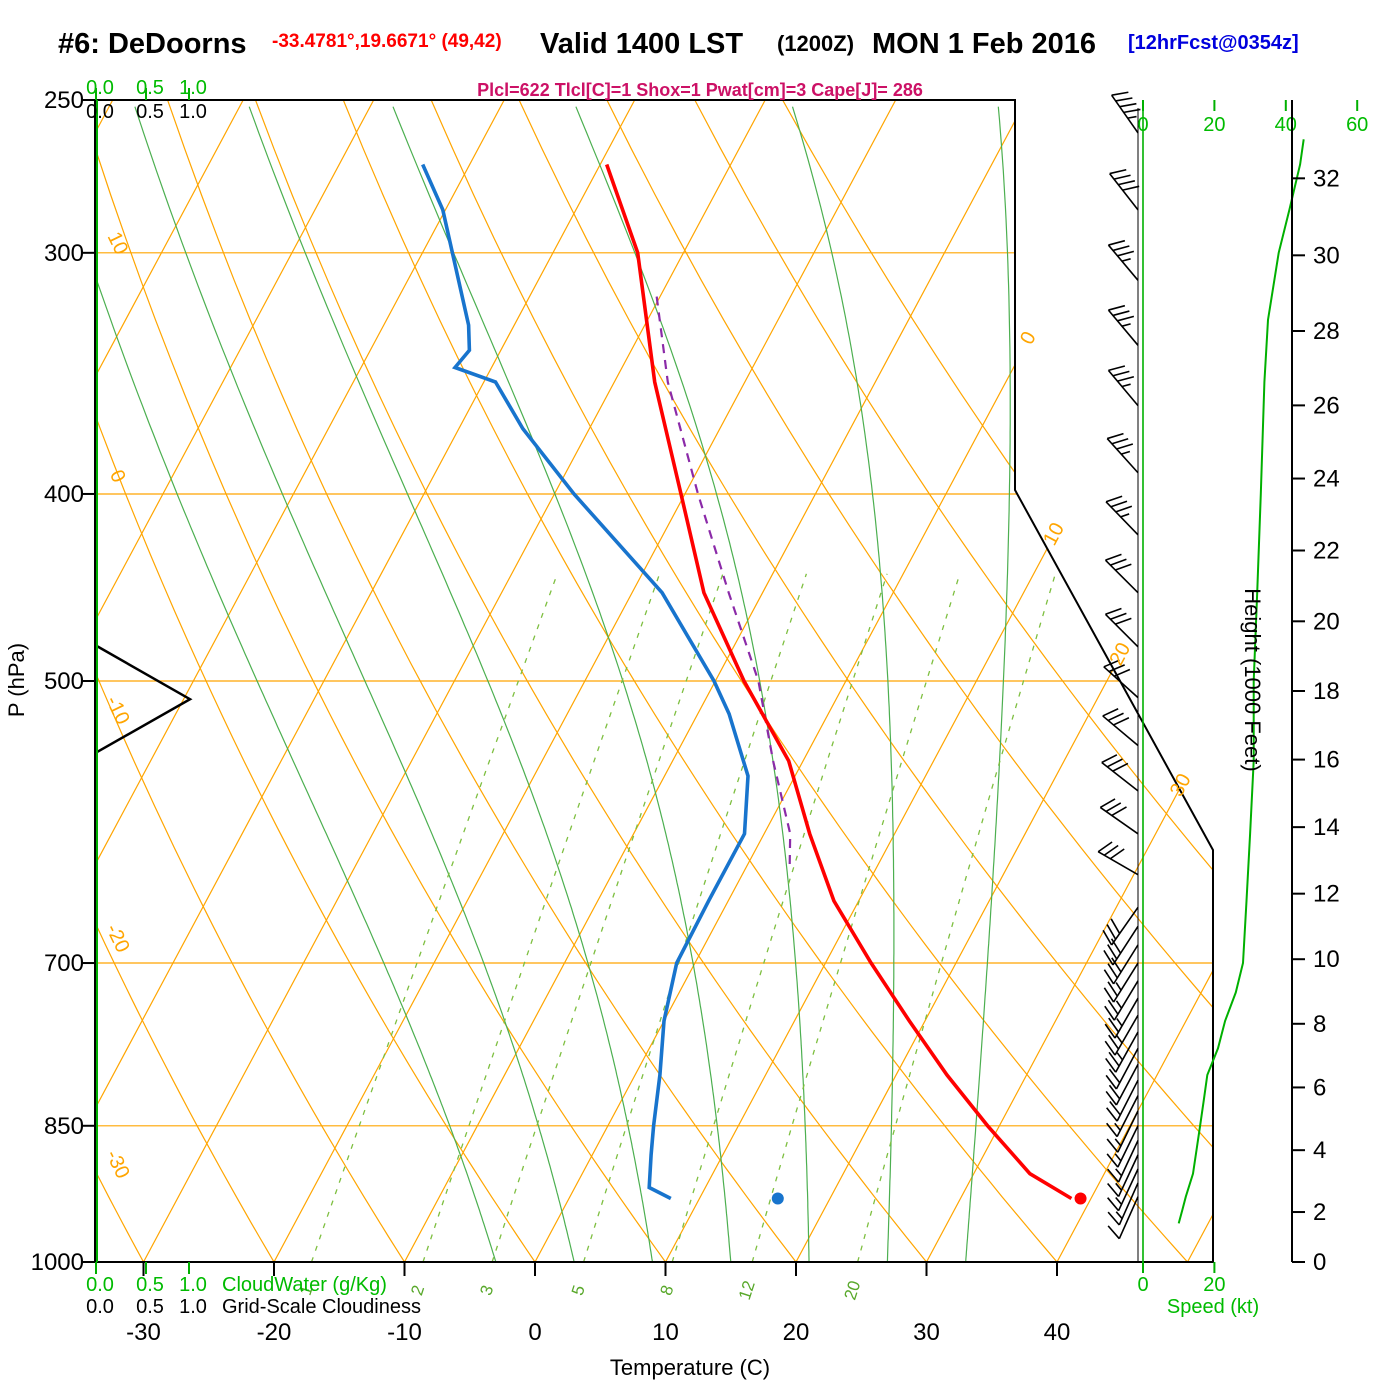 This screenshot has height=1400, width=1400. What do you see at coordinates (118, 244) in the screenshot?
I see `dry-adiabat-label: 10` at bounding box center [118, 244].